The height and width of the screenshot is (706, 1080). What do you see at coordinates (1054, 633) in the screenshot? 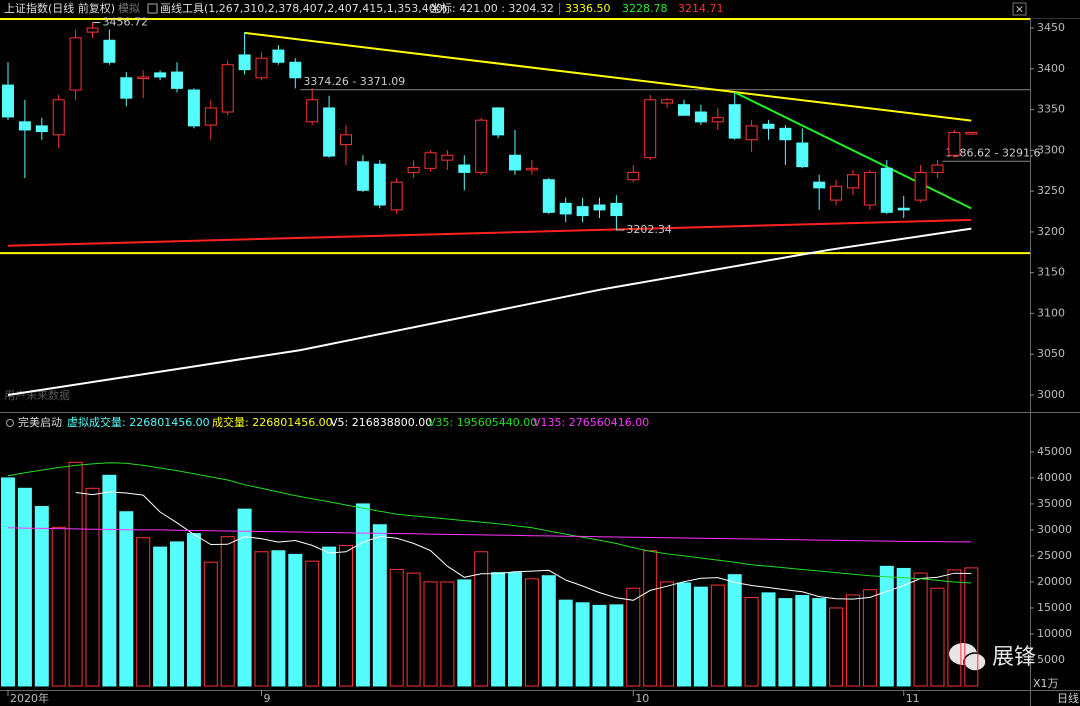
I see `y-tick-label: 10000` at bounding box center [1054, 633].